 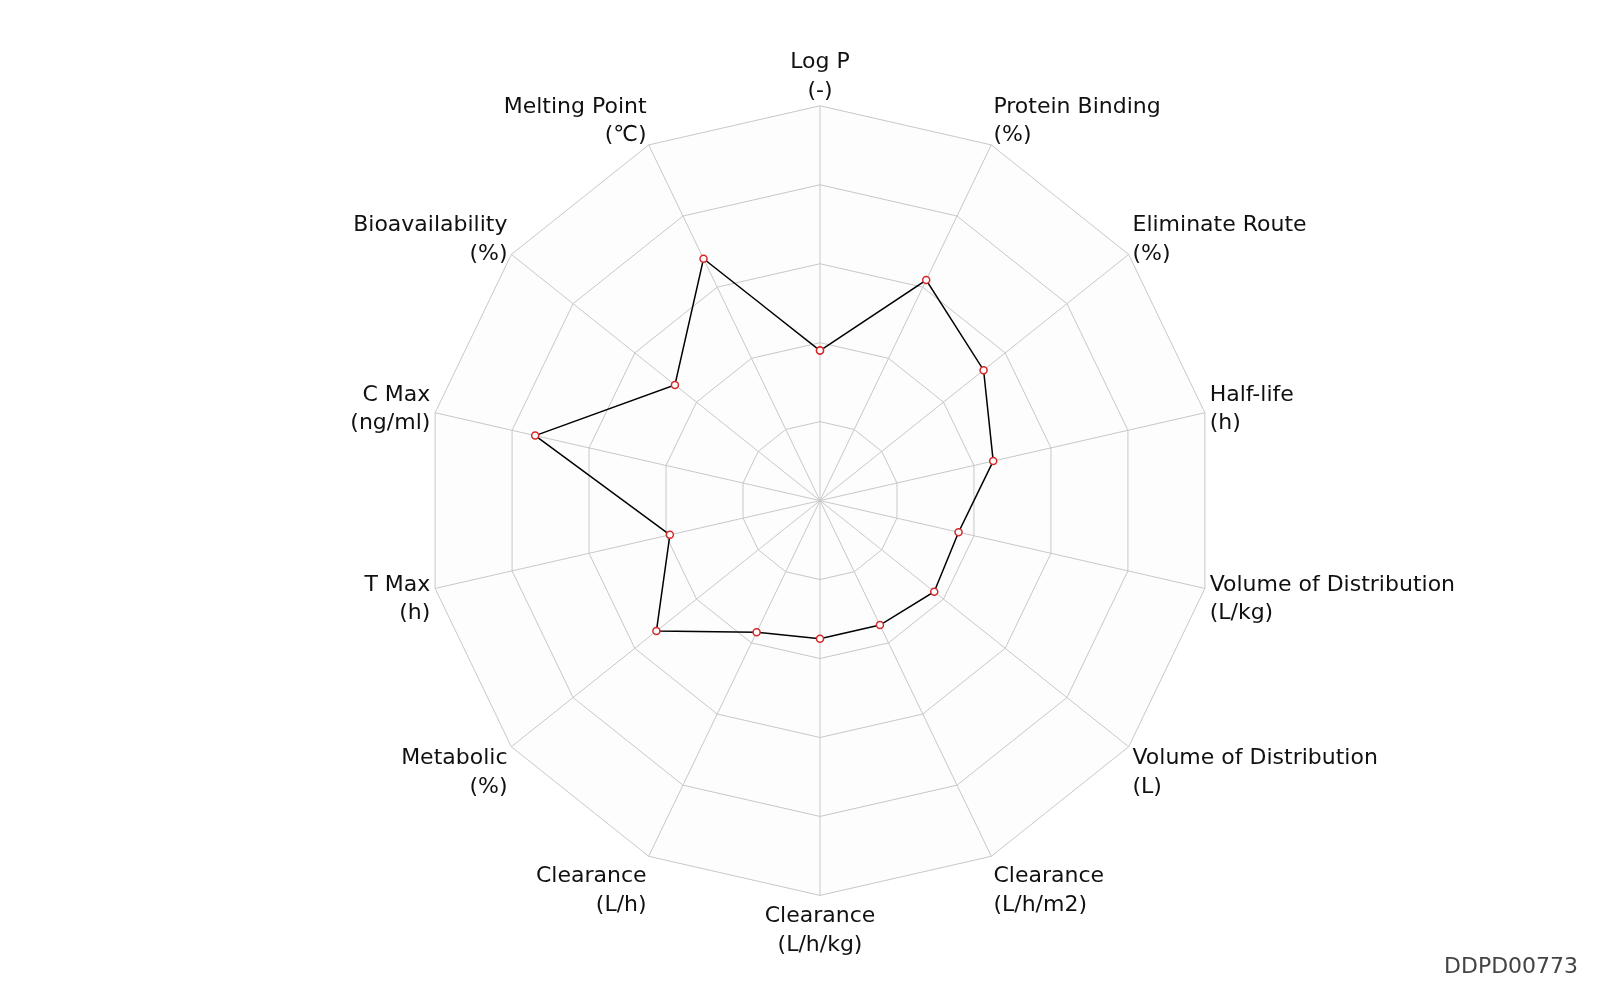 I want to click on spoke-label: Clearance (L/h/kg), so click(x=820, y=929).